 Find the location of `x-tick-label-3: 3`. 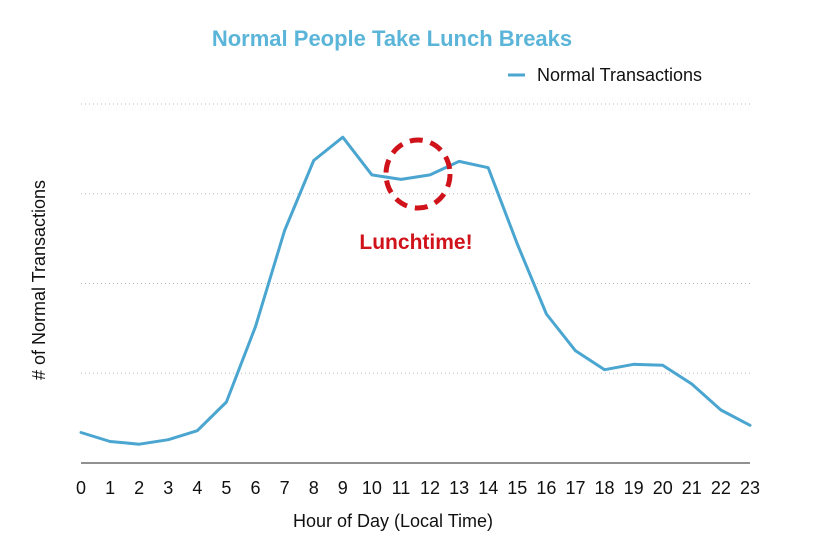

x-tick-label-3: 3 is located at coordinates (168, 488).